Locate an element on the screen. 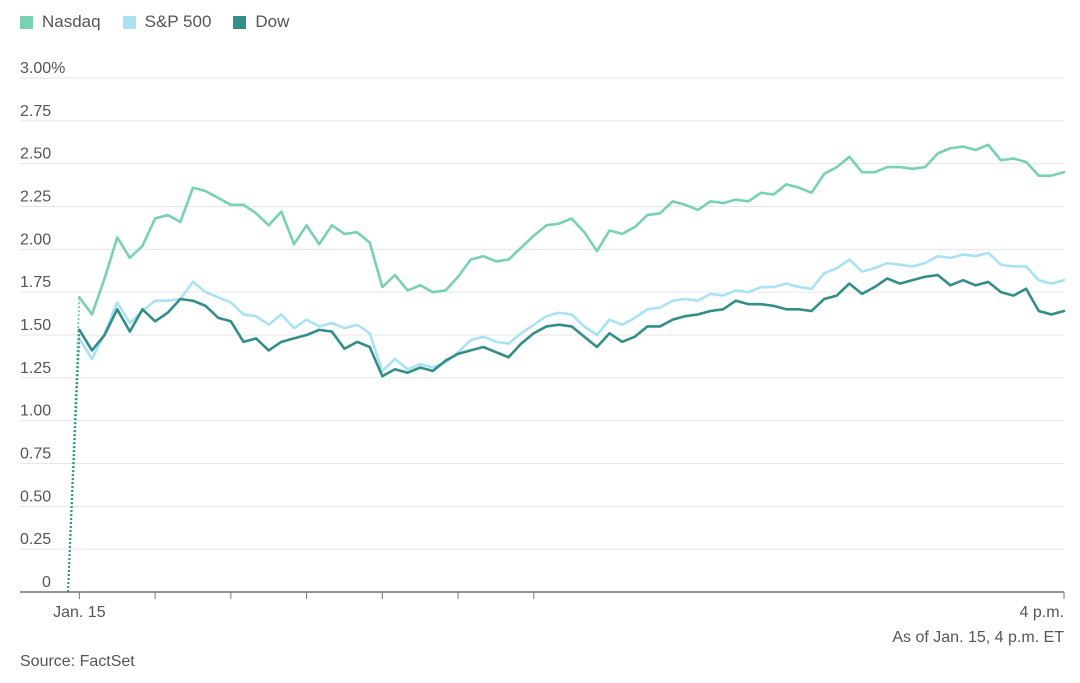 The width and height of the screenshot is (1080, 683). legend-item-dow: Dow is located at coordinates (261, 22).